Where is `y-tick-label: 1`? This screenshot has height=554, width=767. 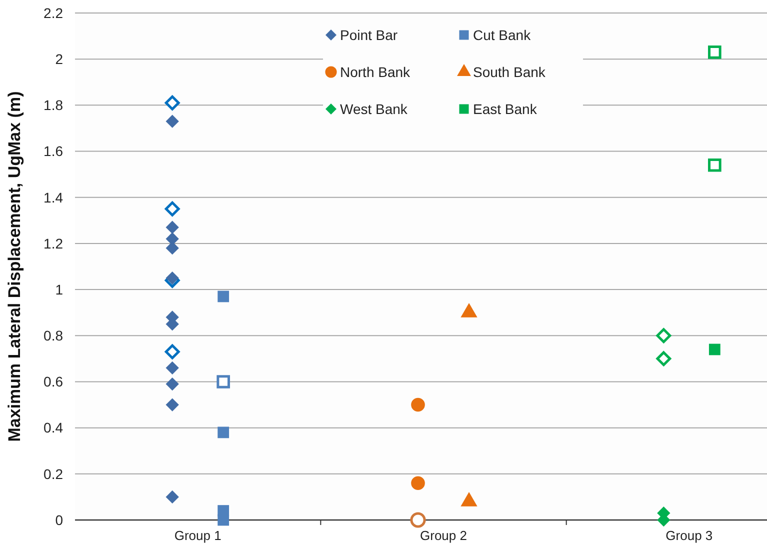 y-tick-label: 1 is located at coordinates (59, 289).